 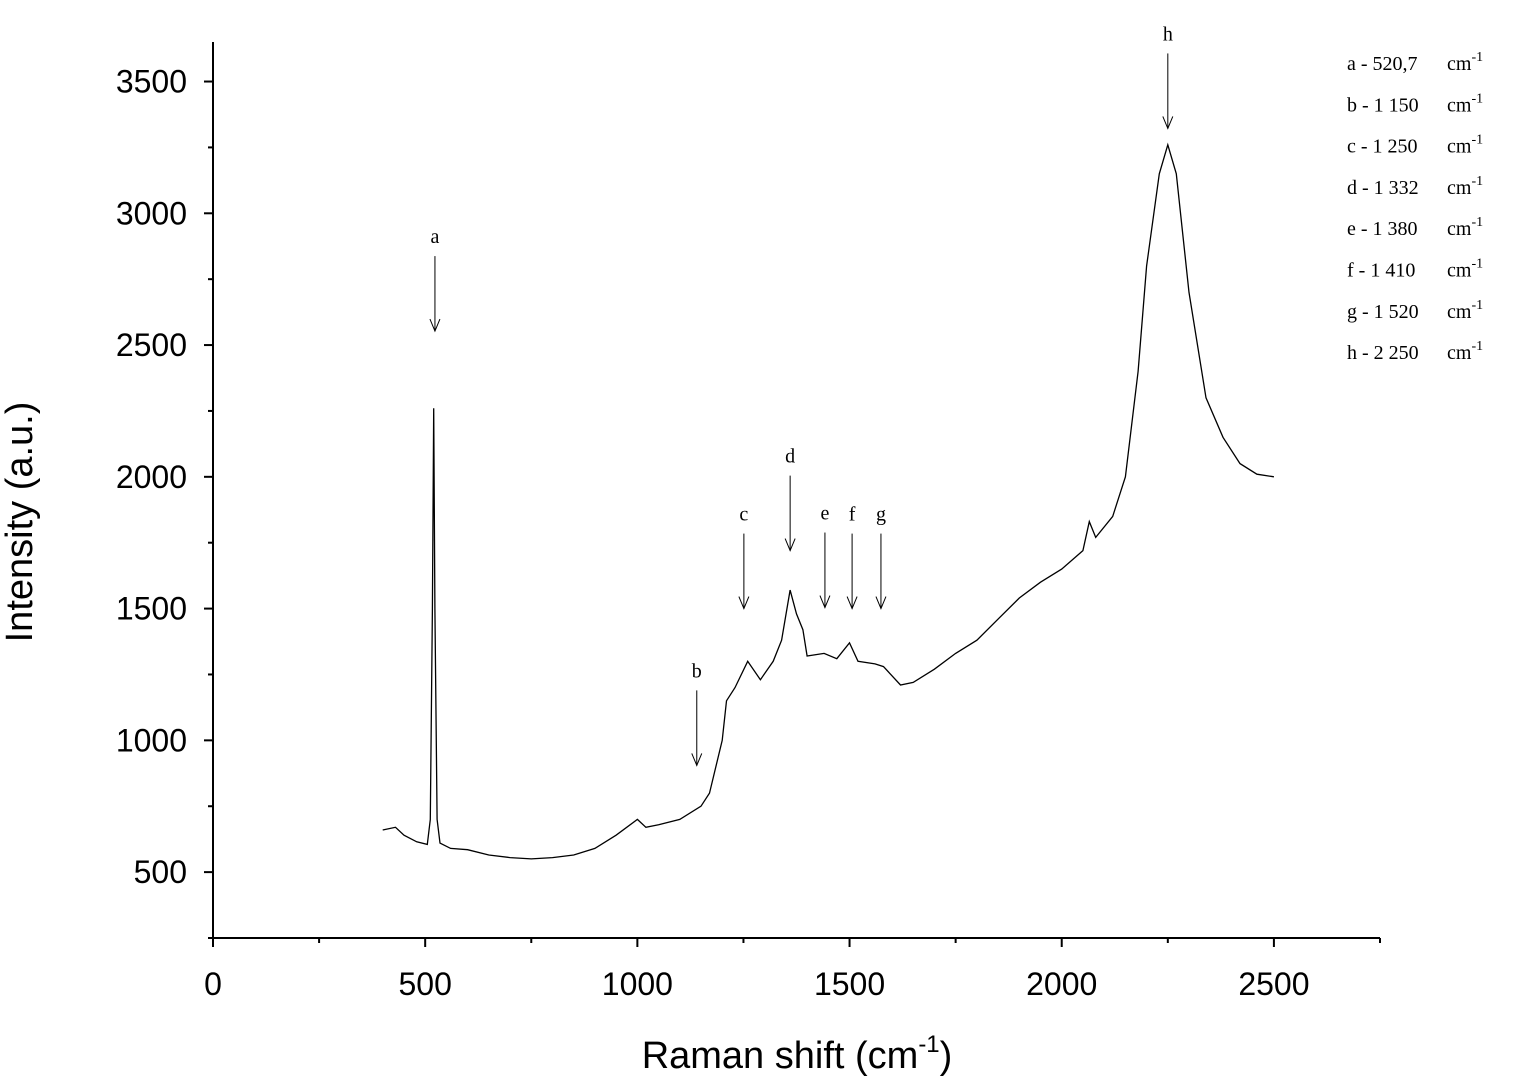 What do you see at coordinates (852, 515) in the screenshot?
I see `annotation-label: f` at bounding box center [852, 515].